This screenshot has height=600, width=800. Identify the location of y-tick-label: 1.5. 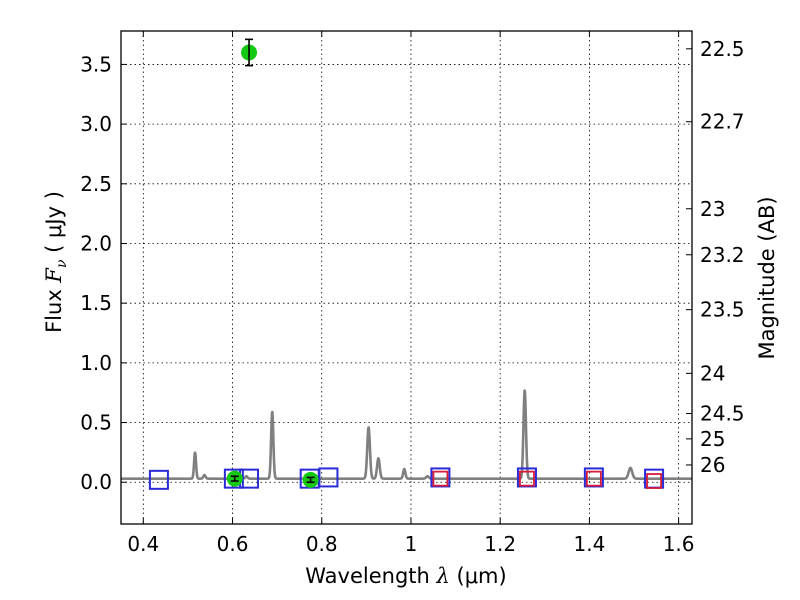
(96, 303).